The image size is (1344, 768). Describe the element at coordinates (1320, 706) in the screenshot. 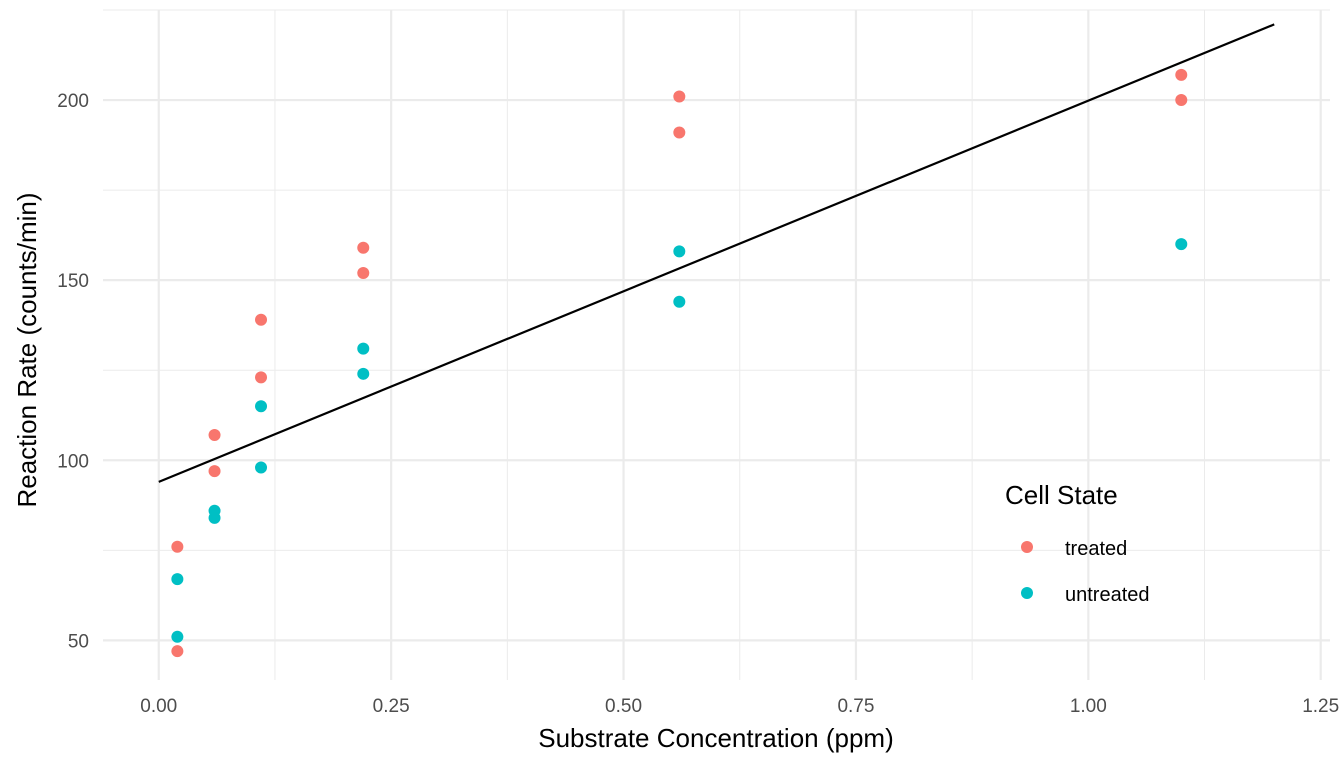

I see `x-tick-label: 1.25` at that location.